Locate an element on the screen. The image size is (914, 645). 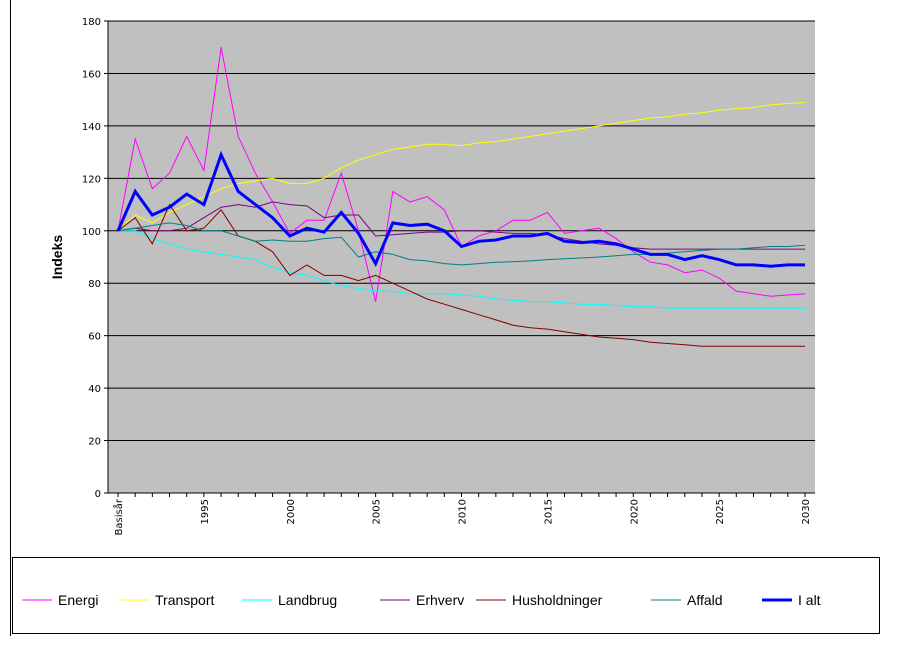
x-tick-label: 2020 is located at coordinates (634, 511).